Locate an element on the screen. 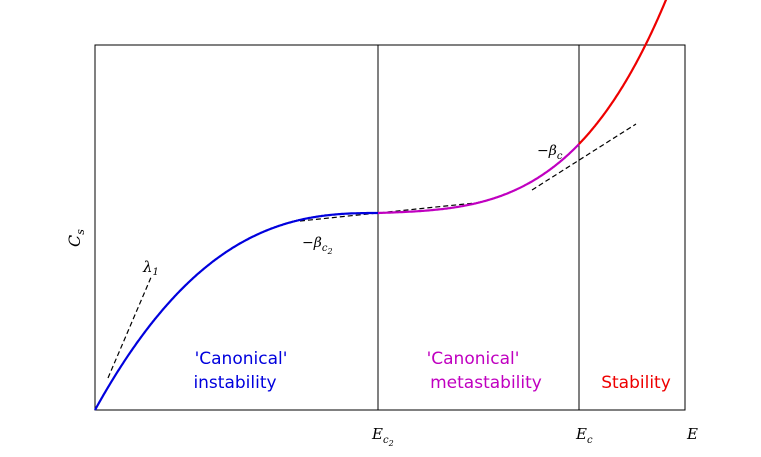 The image size is (761, 457). tangent-lambda1 is located at coordinates (130, 326).